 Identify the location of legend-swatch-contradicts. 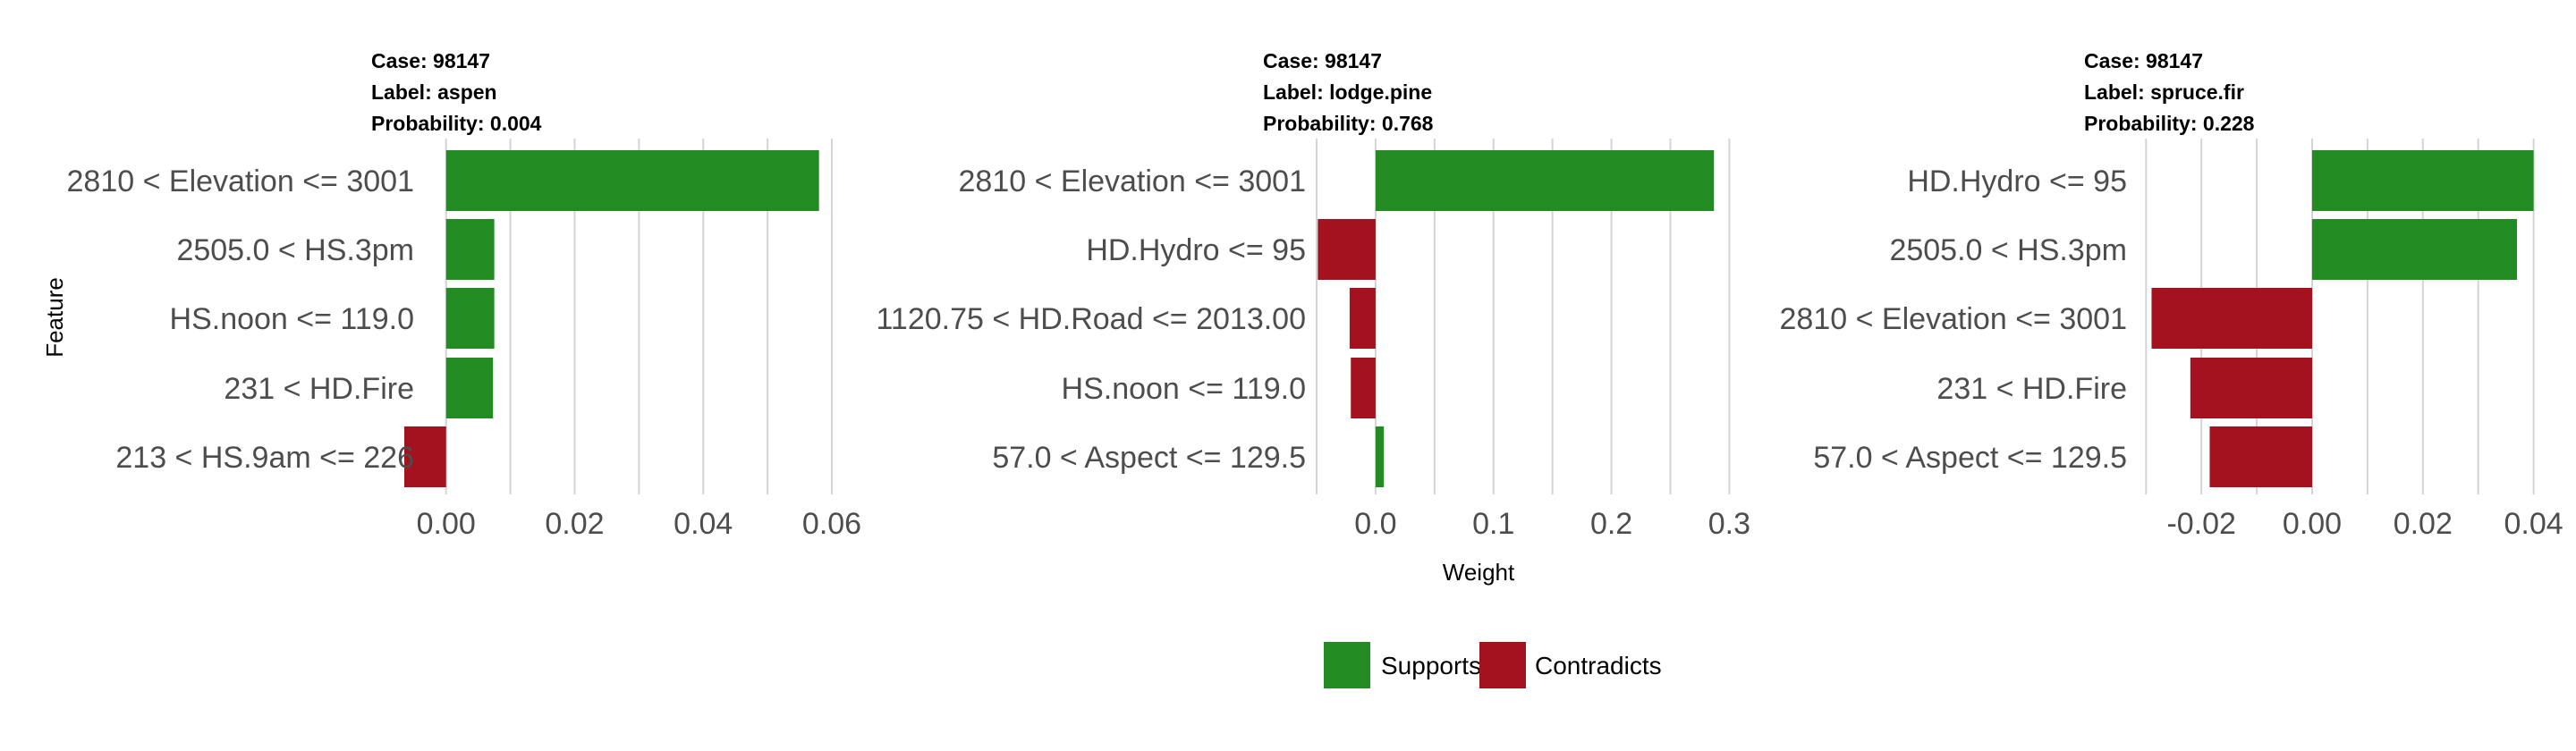
(1502, 665).